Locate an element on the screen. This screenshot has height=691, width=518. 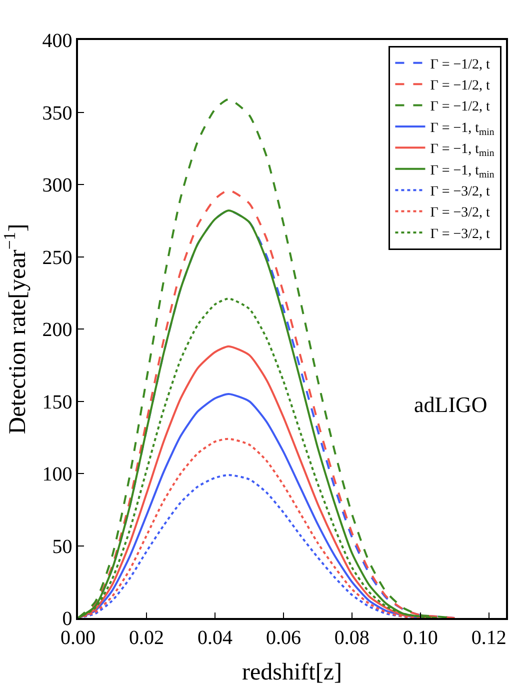
y-tick-label: 100 is located at coordinates (57, 475).